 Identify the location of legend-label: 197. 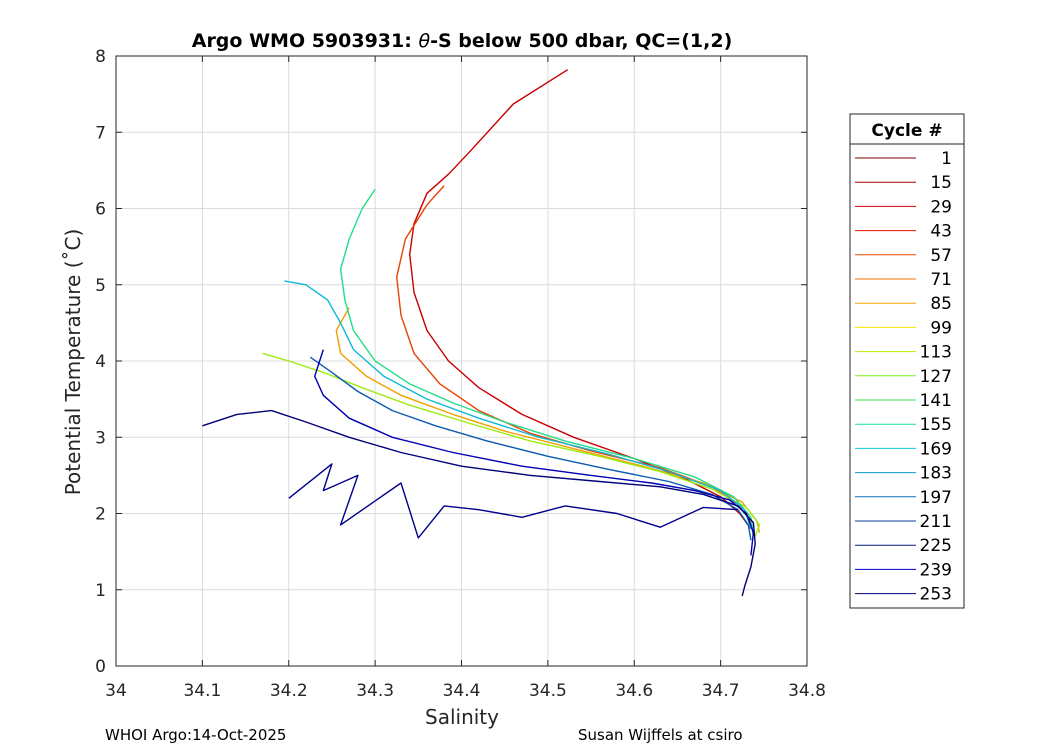
(936, 498).